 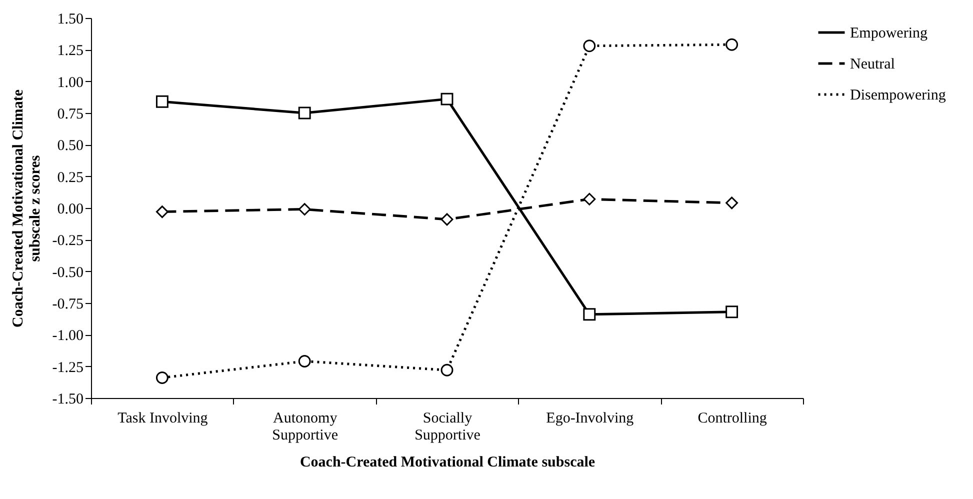 What do you see at coordinates (163, 418) in the screenshot?
I see `x-tick-label: Task Involving` at bounding box center [163, 418].